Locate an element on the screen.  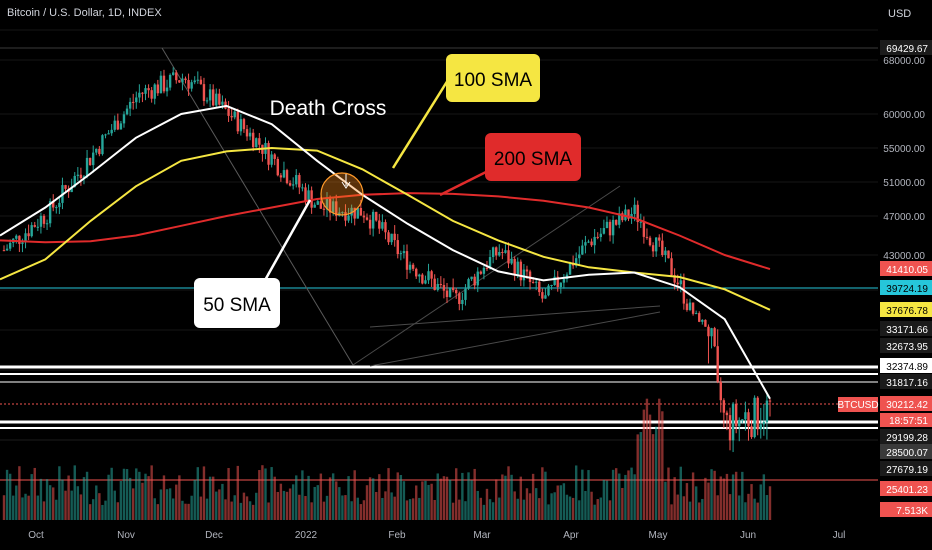
price-label: 28500.07 is located at coordinates (907, 453).